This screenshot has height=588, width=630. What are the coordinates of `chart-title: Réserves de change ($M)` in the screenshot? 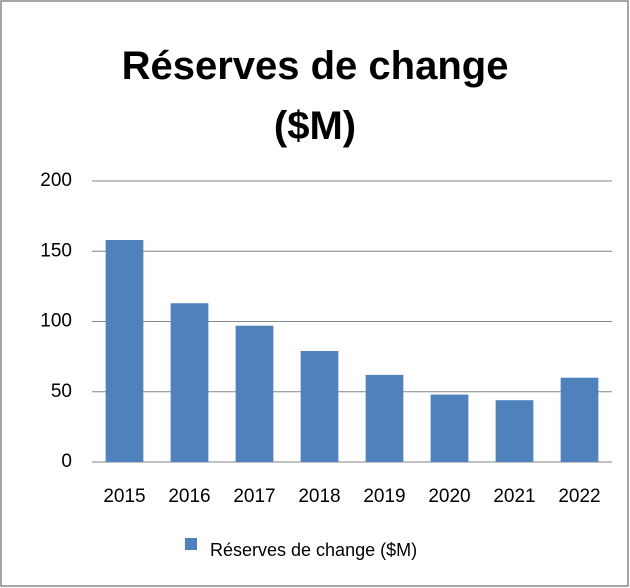 It's located at (315, 96).